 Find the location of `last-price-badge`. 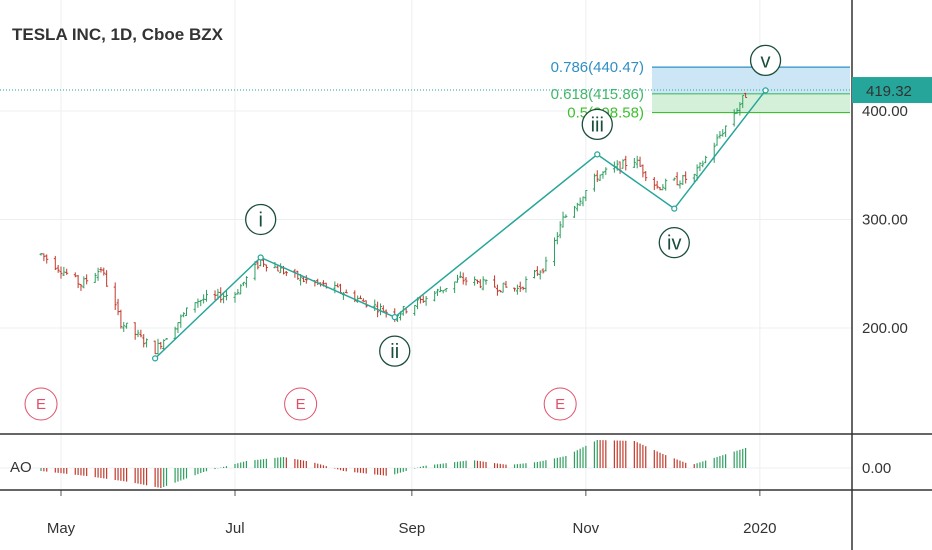

last-price-badge is located at coordinates (892, 90).